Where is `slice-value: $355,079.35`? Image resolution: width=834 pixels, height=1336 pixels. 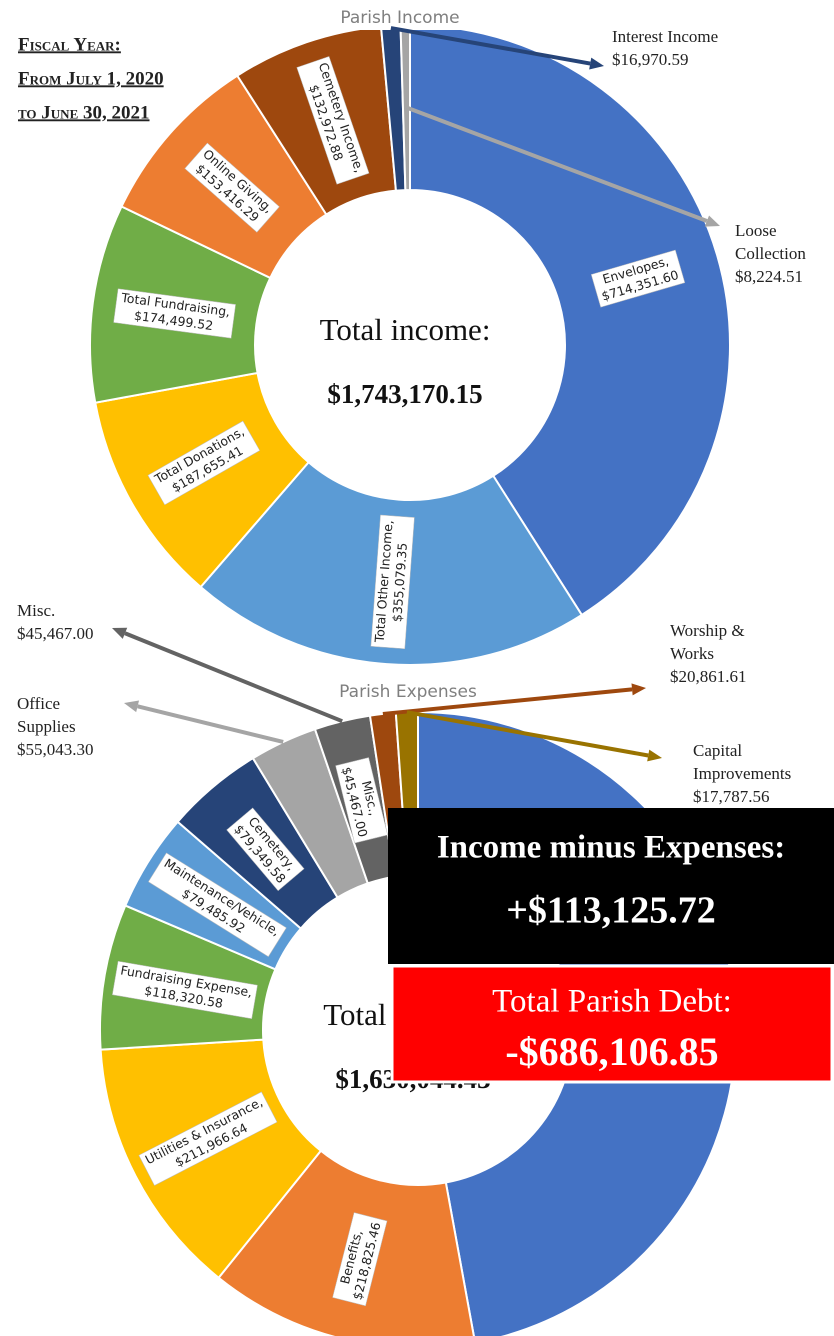 slice-value: $355,079.35 is located at coordinates (399, 582).